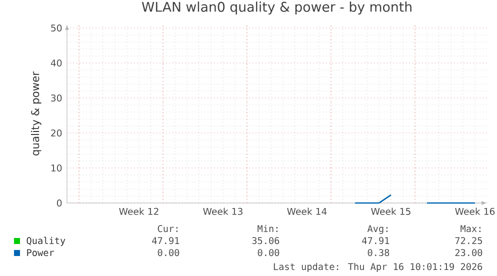  Describe the element at coordinates (468, 240) in the screenshot. I see `text: 72.25` at that location.